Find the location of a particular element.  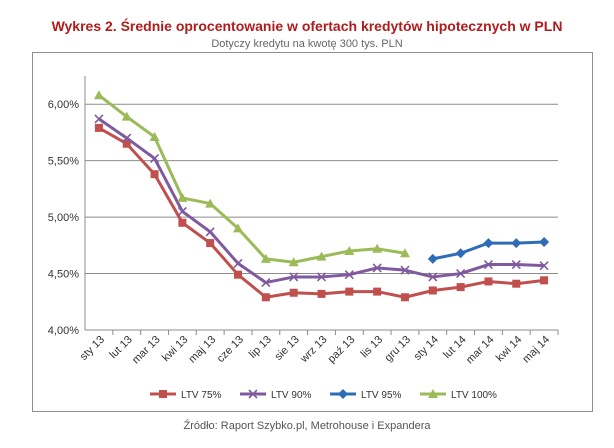

x-tick-label: wrz 13 is located at coordinates (314, 350).